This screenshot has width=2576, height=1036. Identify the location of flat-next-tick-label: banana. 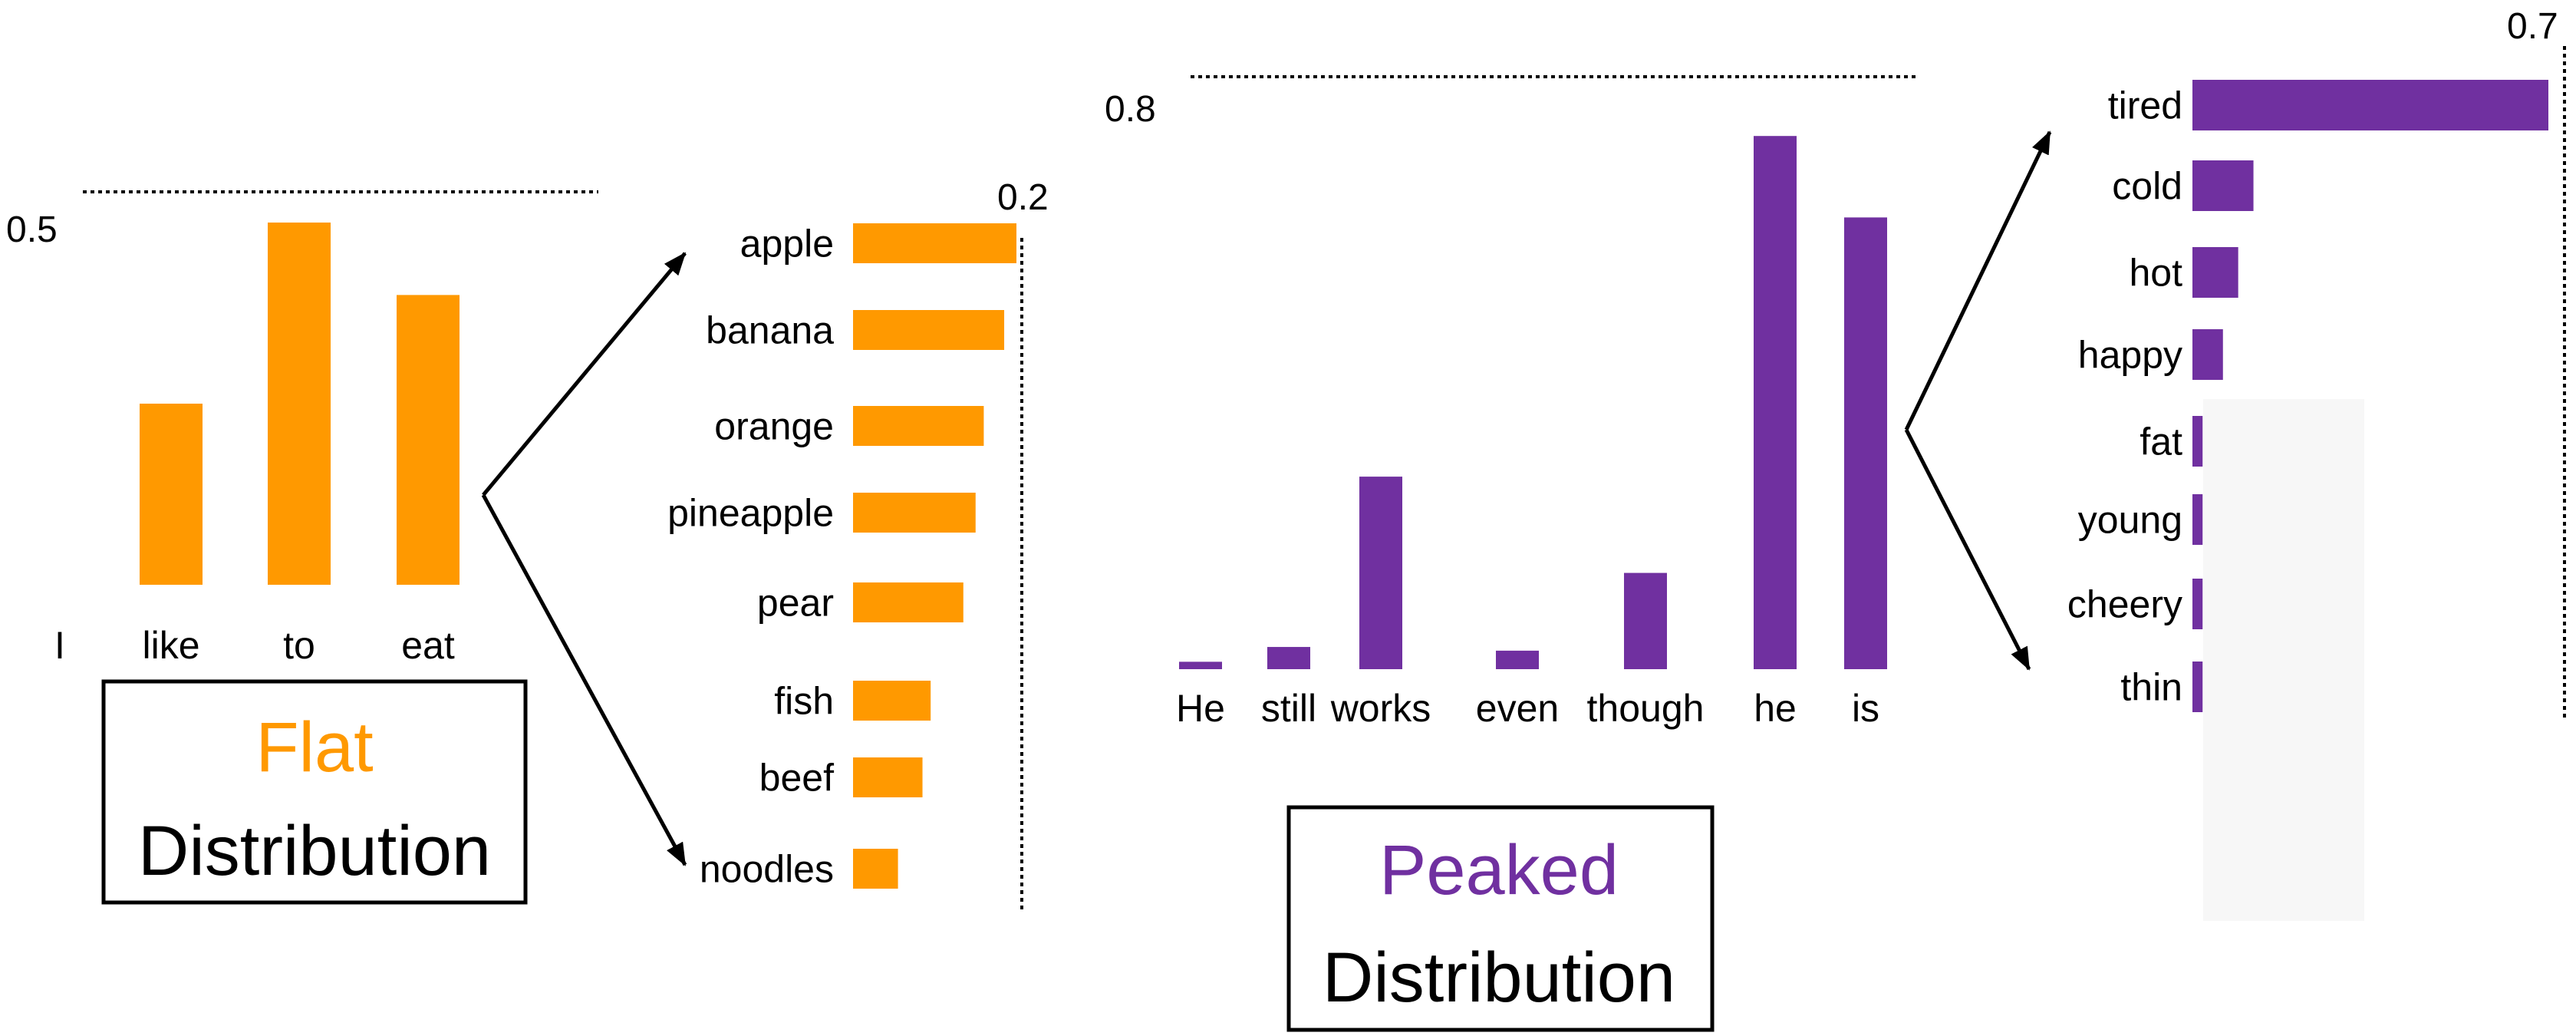
(770, 330).